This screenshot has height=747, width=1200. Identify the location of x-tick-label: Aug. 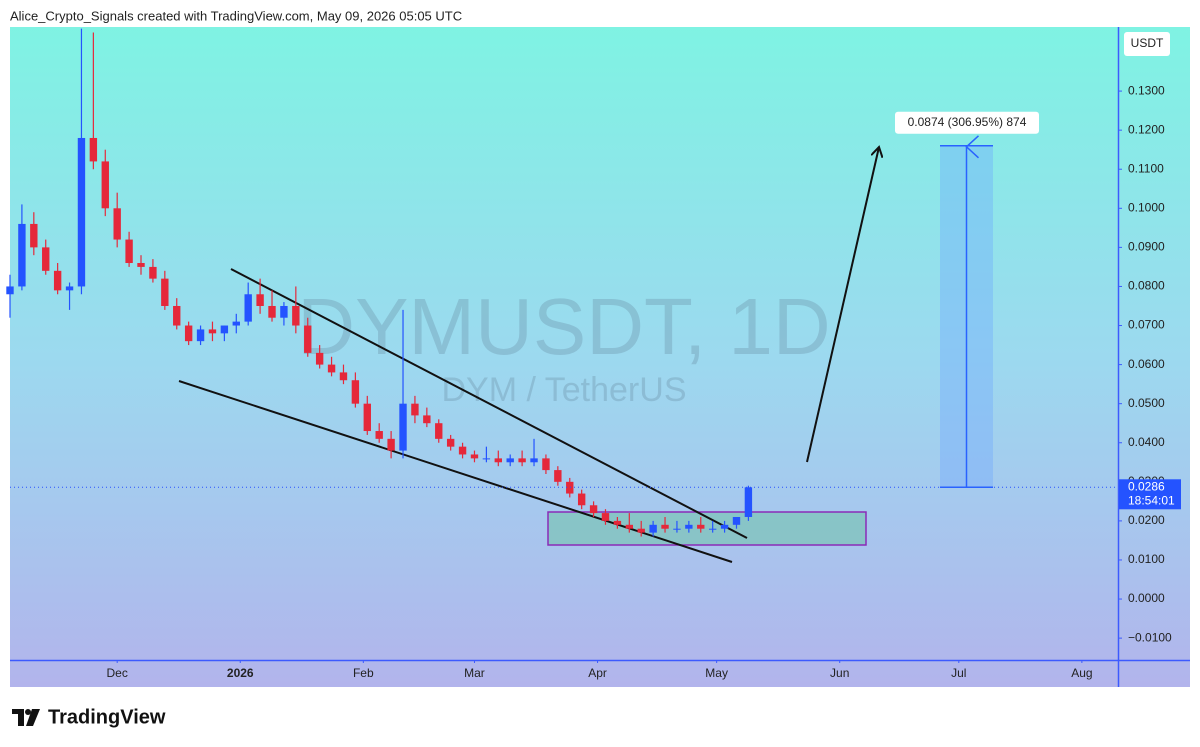
(1081, 673).